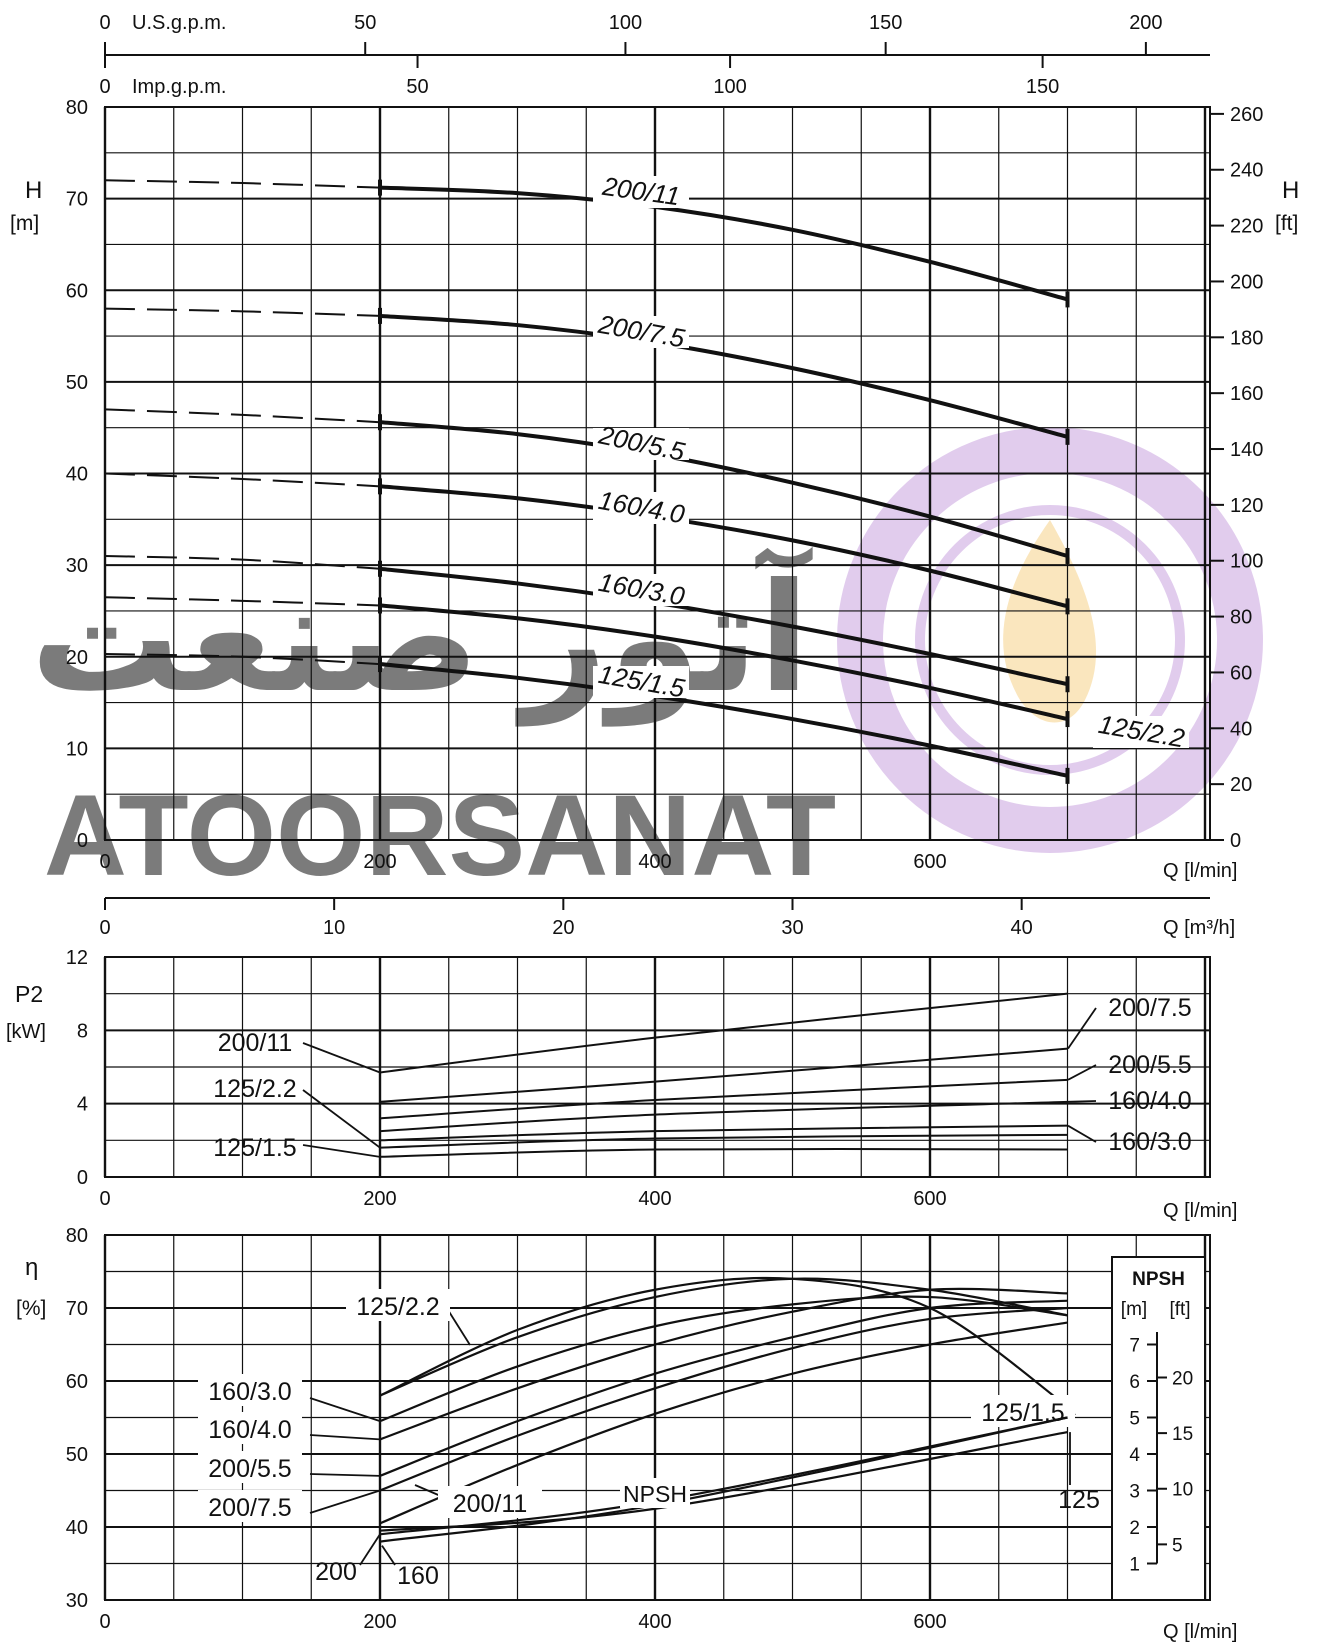 The width and height of the screenshot is (1317, 1642). Describe the element at coordinates (104, 87) in the screenshot. I see `impgpm-tick-label: 0` at that location.